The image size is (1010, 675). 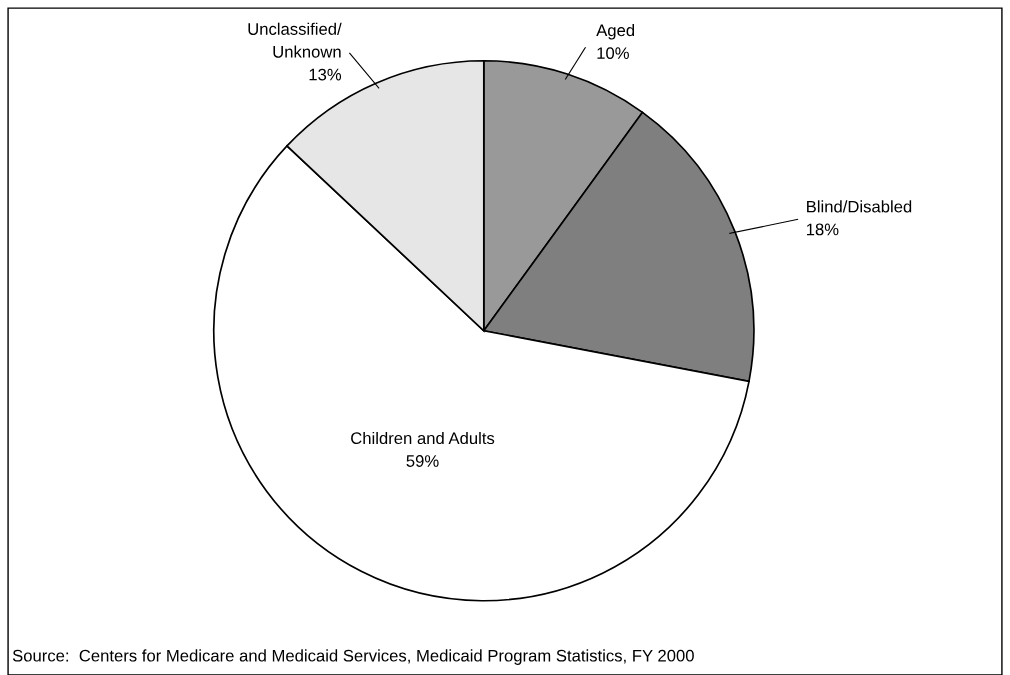 What do you see at coordinates (353, 657) in the screenshot?
I see `source-note: Source: Centers for Medicare and Medicaid Services, Medicaid Program Statistics, FY 2000` at bounding box center [353, 657].